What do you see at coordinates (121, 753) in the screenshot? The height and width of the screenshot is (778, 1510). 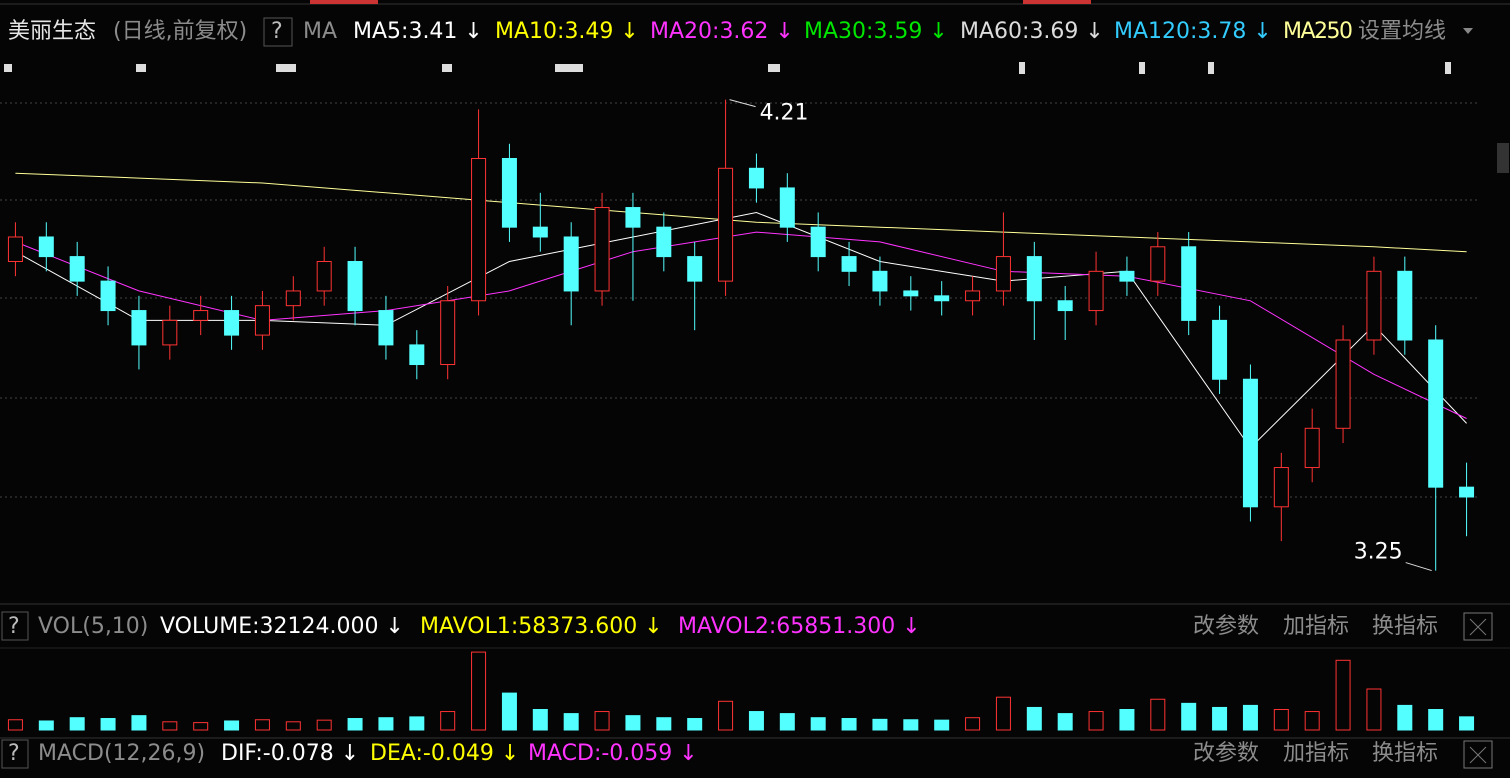 I see `macd-header: MACD(12,26,9)` at bounding box center [121, 753].